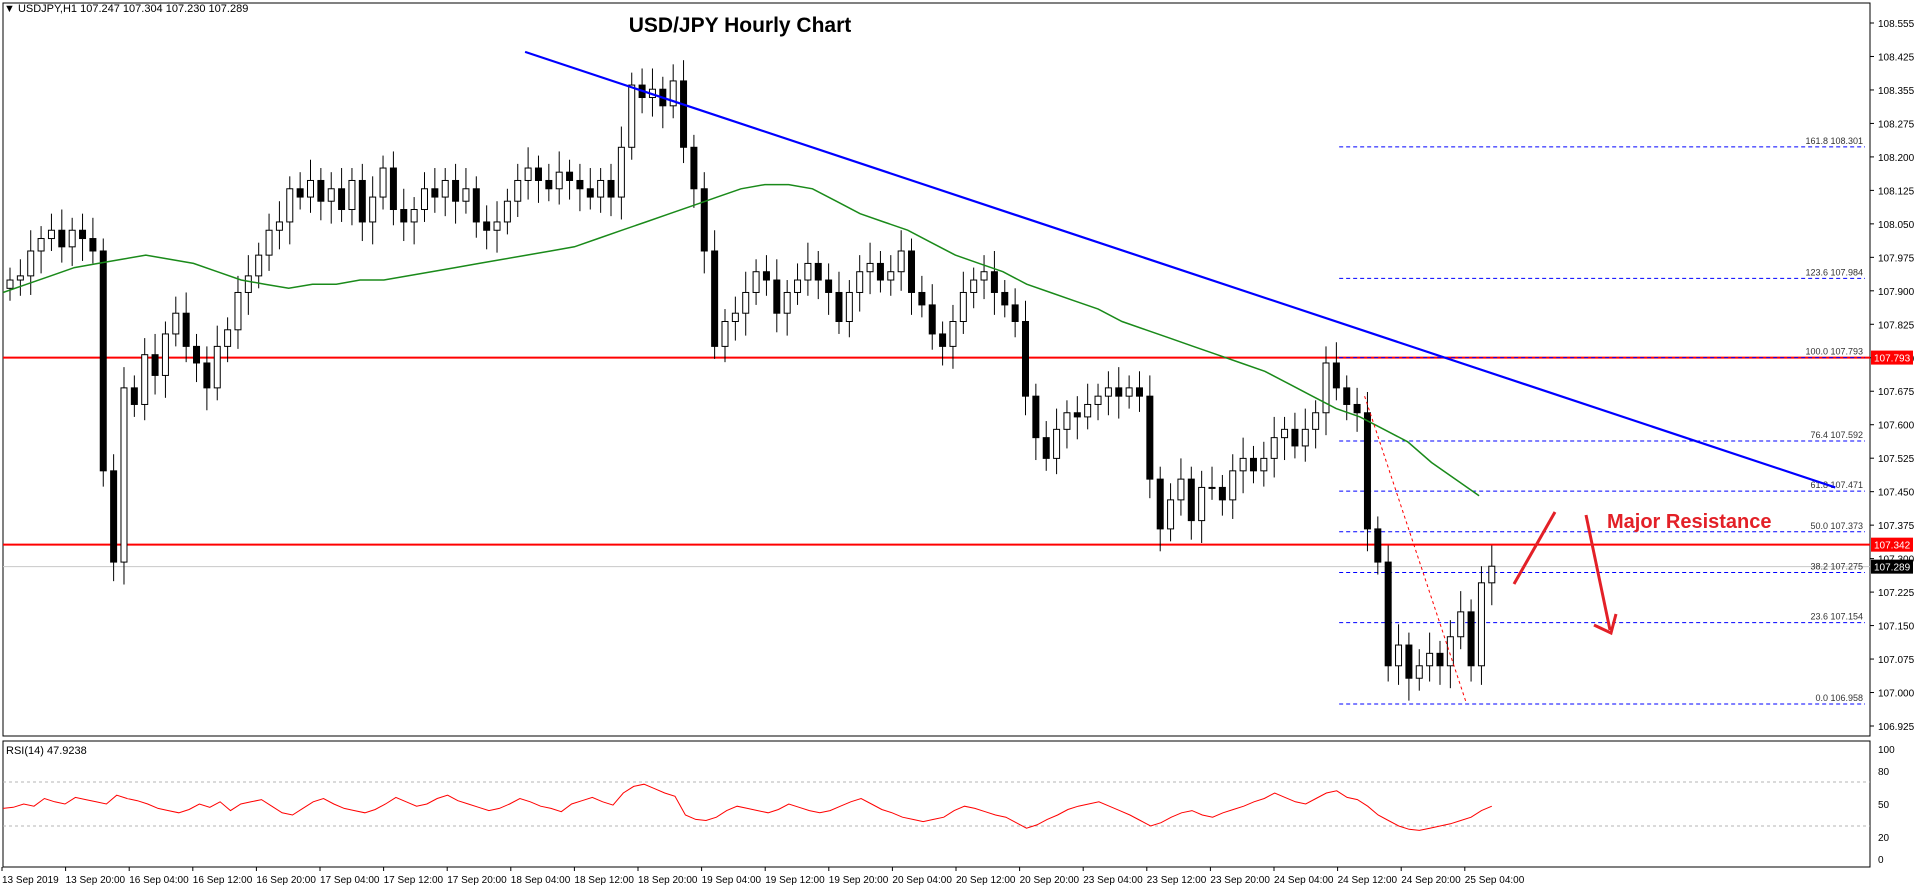 Image resolution: width=1916 pixels, height=896 pixels. Describe the element at coordinates (986, 880) in the screenshot. I see `x-tick-label: 20 Sep 12:00` at that location.